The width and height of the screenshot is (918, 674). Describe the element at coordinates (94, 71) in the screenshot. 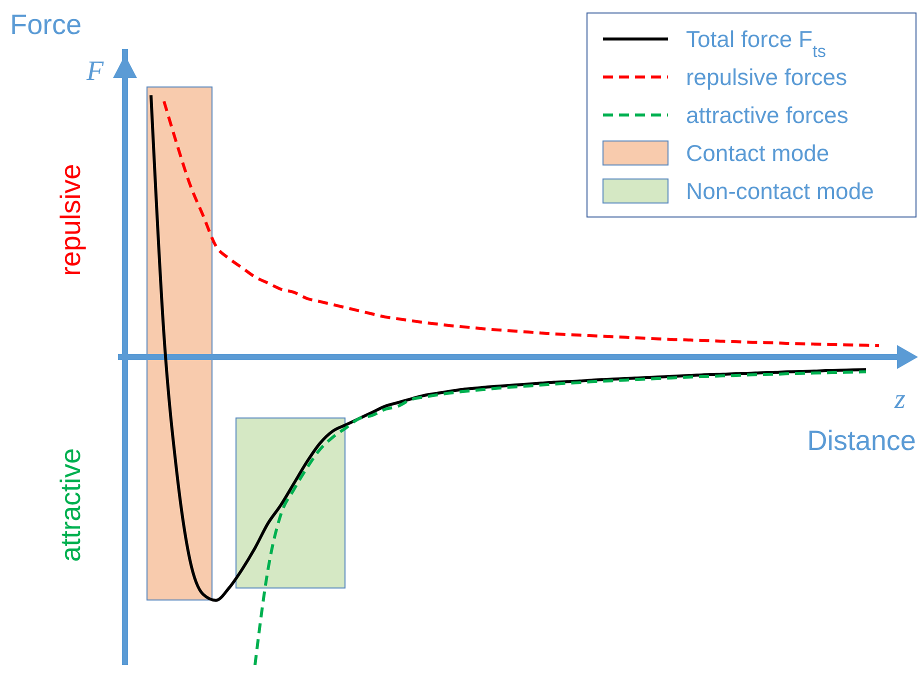

I see `text: F` at that location.